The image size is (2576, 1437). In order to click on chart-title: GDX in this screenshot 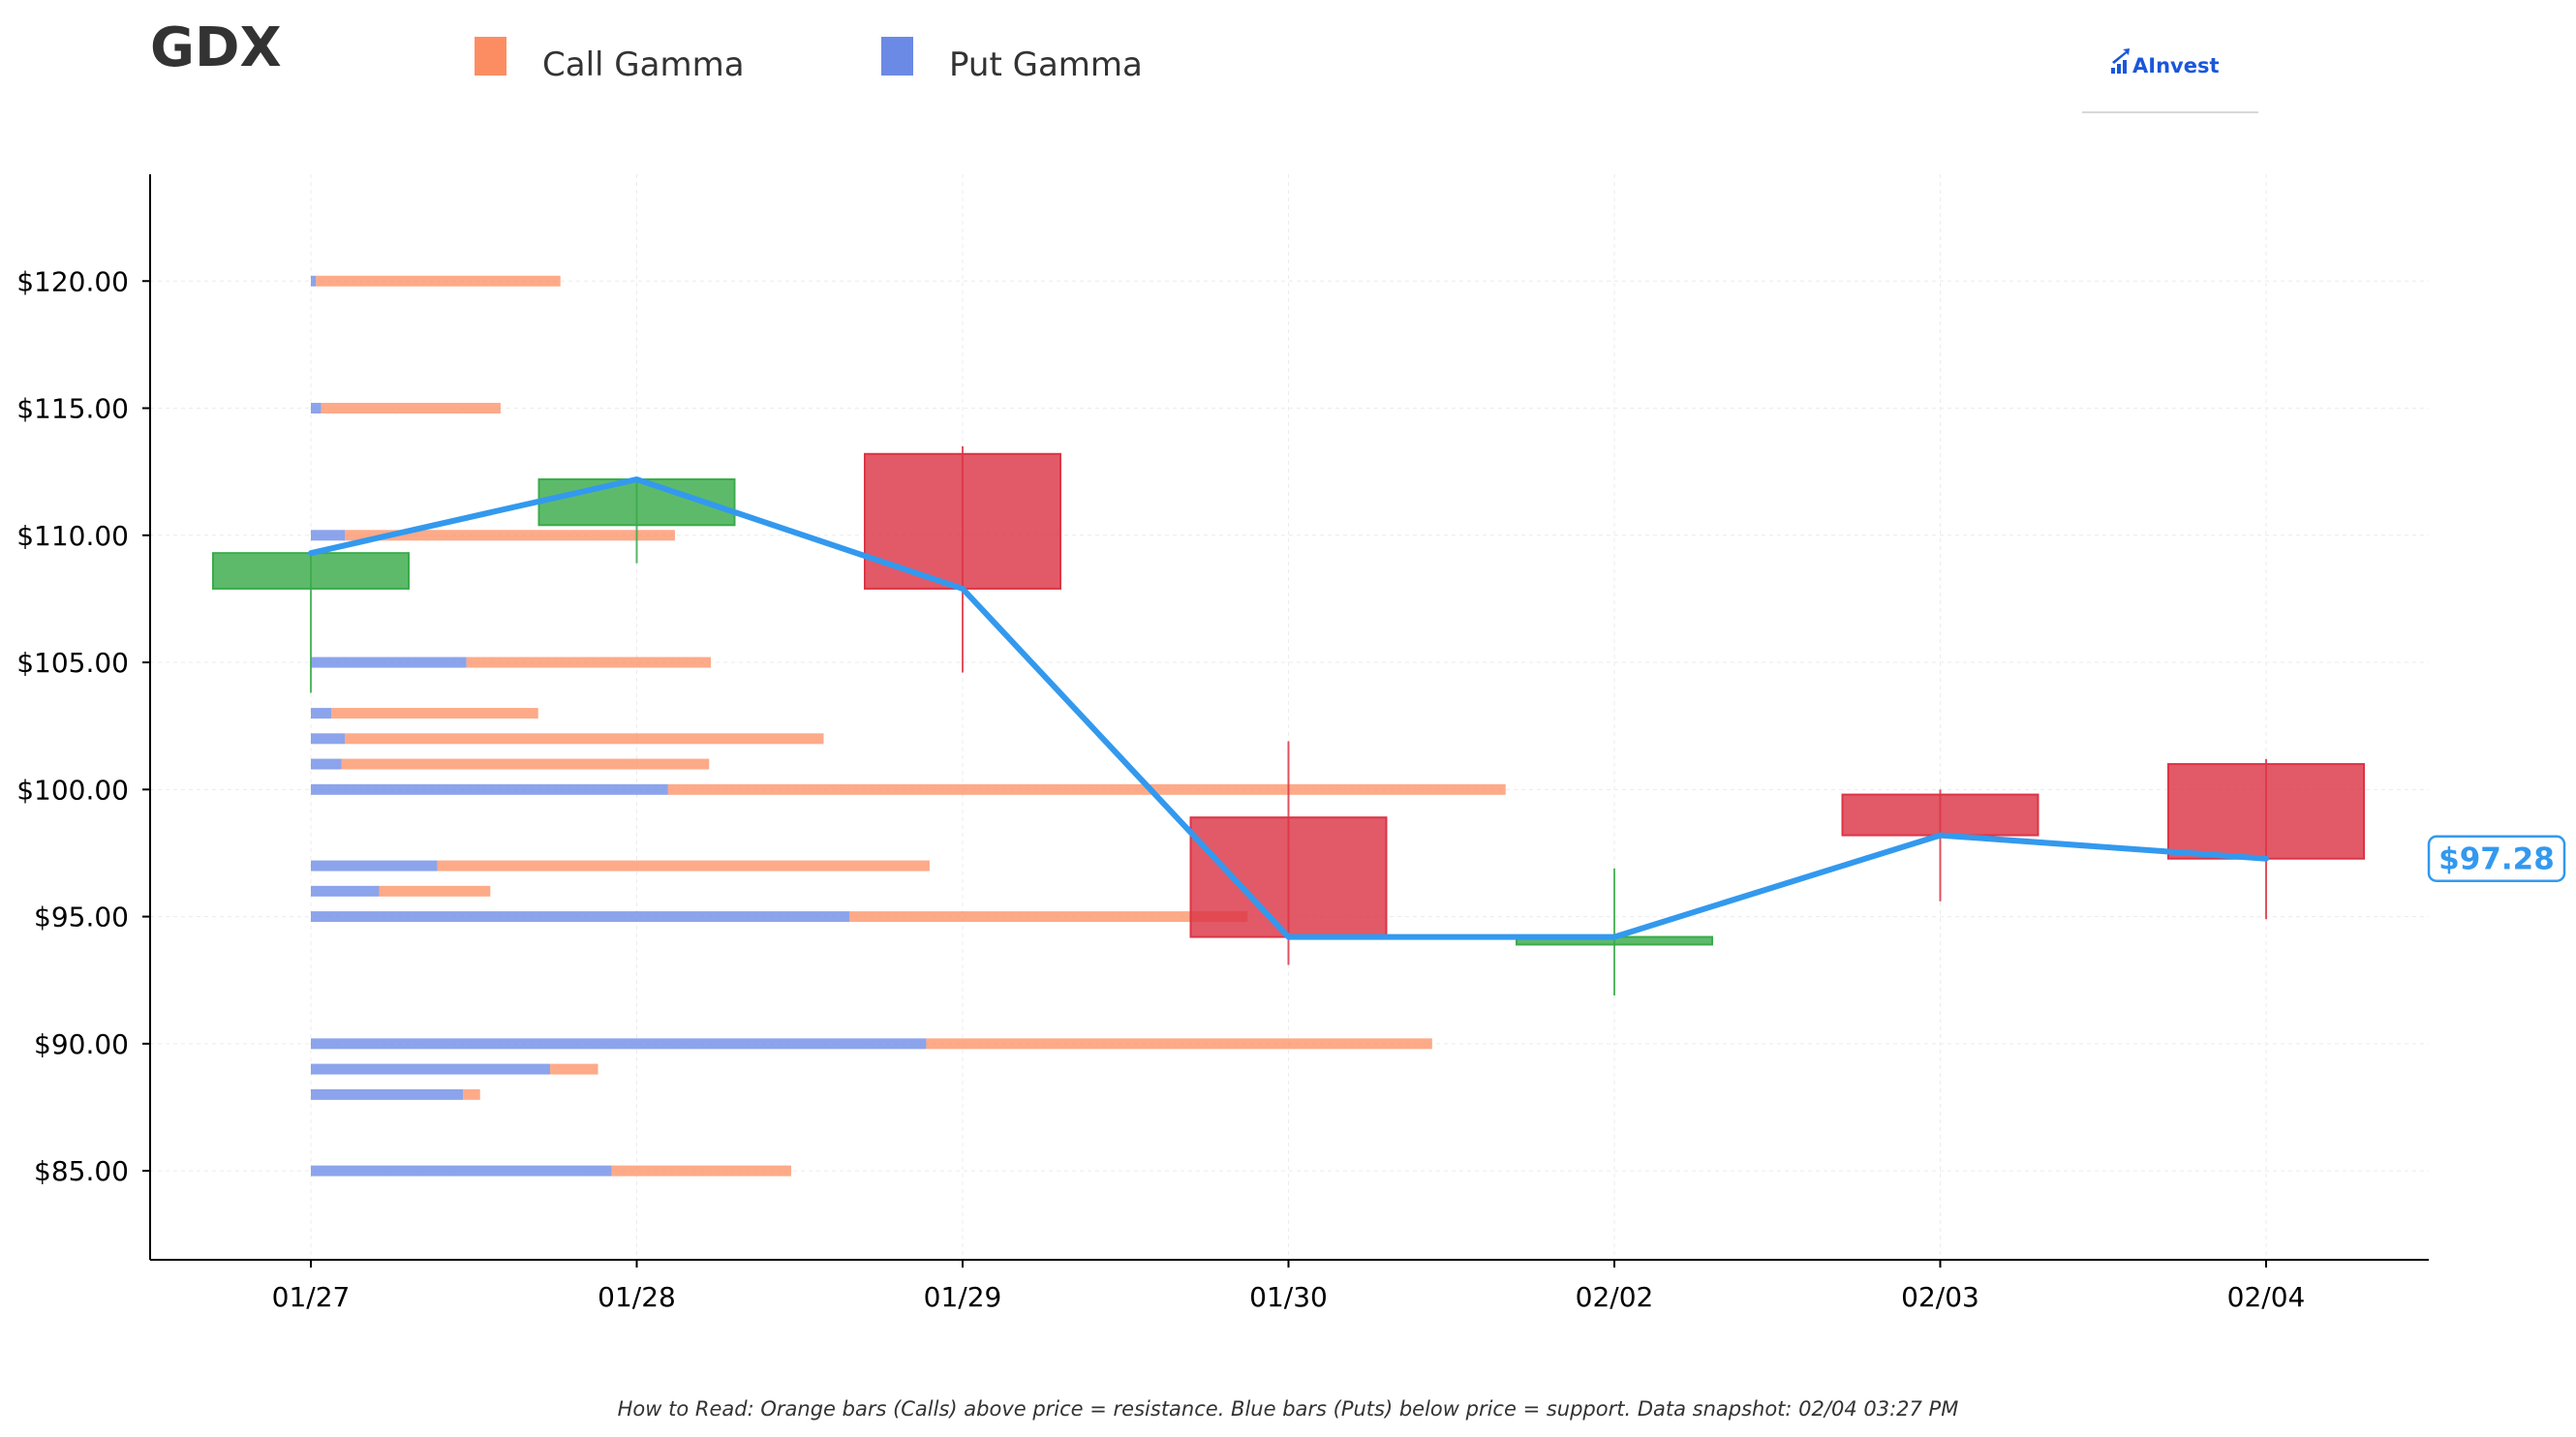, I will do `click(216, 48)`.